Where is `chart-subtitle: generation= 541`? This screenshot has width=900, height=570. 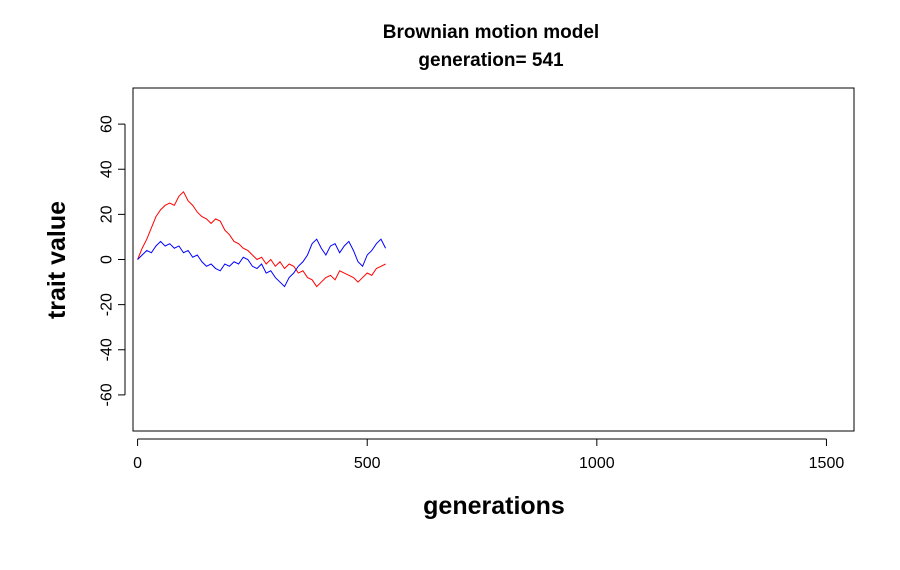 chart-subtitle: generation= 541 is located at coordinates (491, 60).